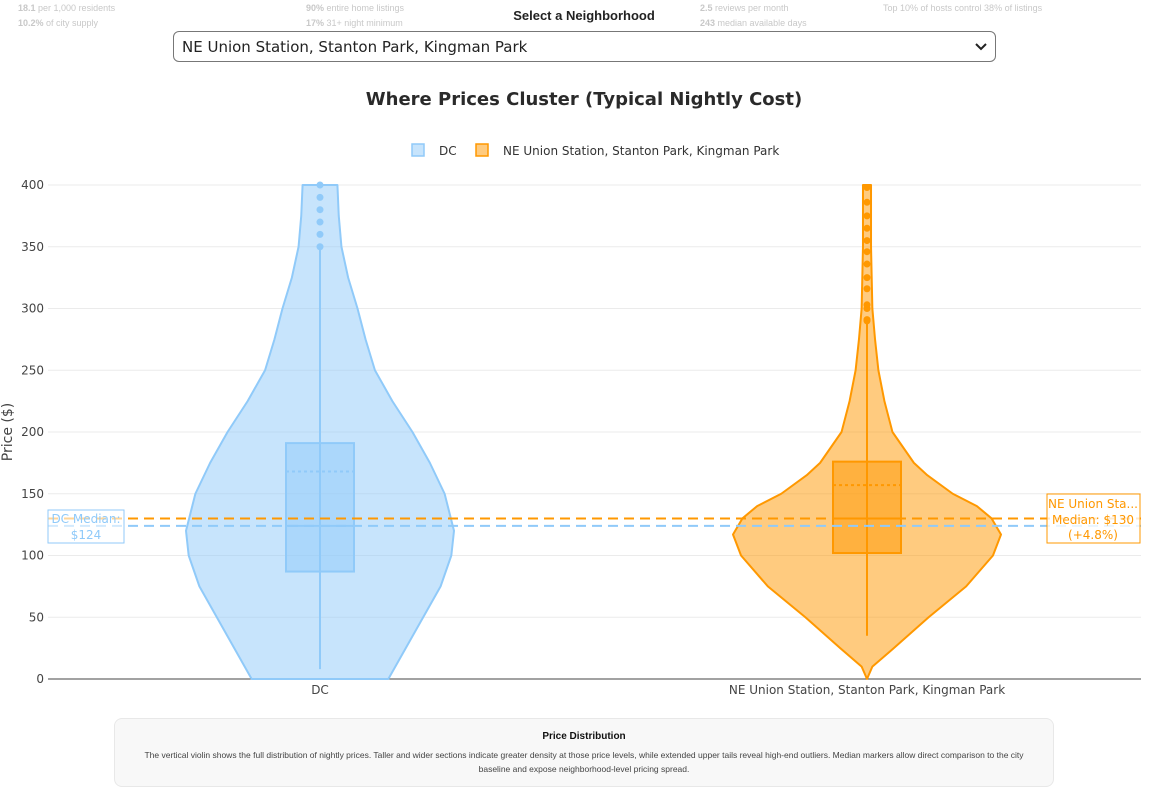 The width and height of the screenshot is (1168, 799). What do you see at coordinates (963, 8) in the screenshot?
I see `stat-host-concentration: Top 10% of hosts control 38% of listings` at bounding box center [963, 8].